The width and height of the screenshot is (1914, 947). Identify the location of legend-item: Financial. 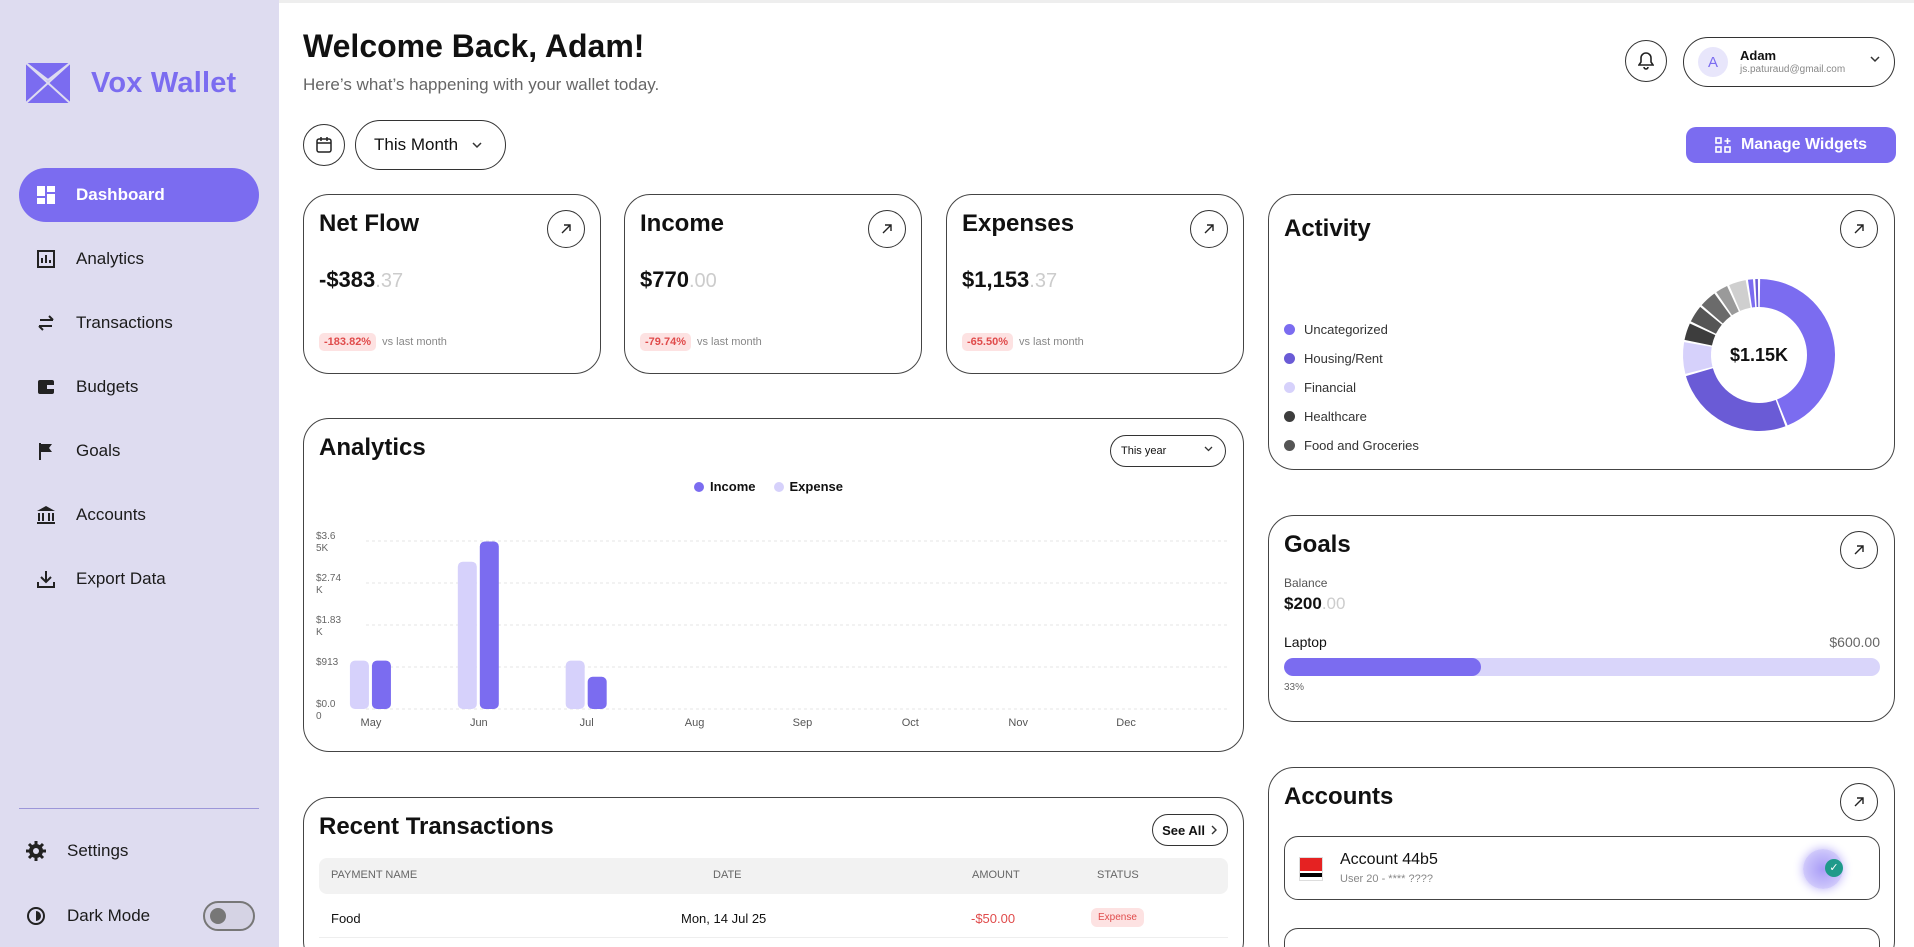
(1351, 387).